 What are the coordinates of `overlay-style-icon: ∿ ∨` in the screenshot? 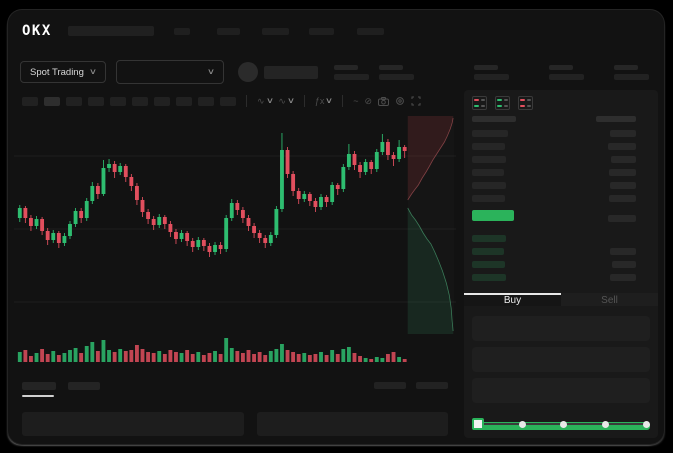 It's located at (286, 100).